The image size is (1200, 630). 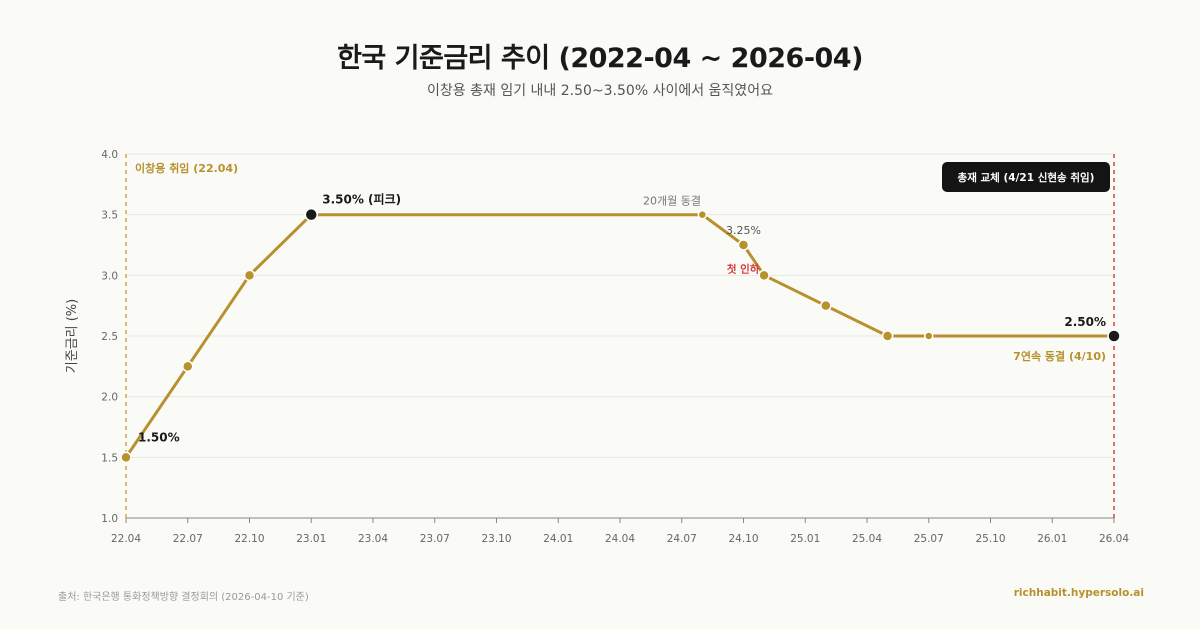 I want to click on governor-change-label: 총재 교체 (4/21 신현송 취임), so click(x=1026, y=177).